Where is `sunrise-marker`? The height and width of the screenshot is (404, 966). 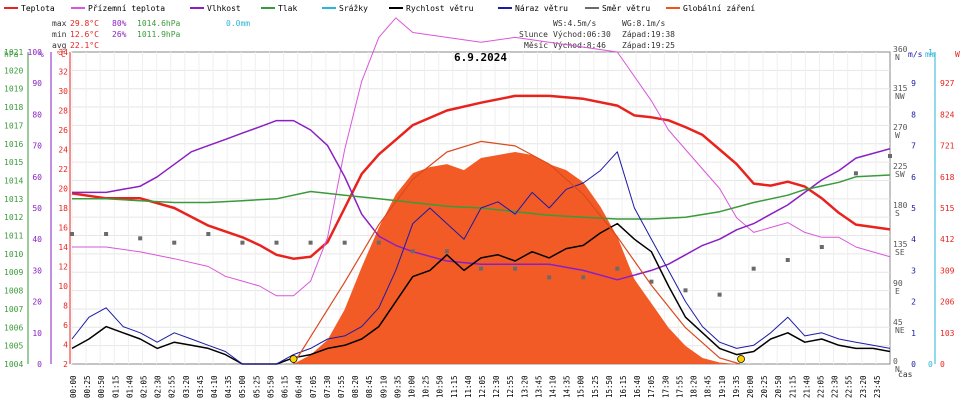 sunrise-marker is located at coordinates (293, 359).